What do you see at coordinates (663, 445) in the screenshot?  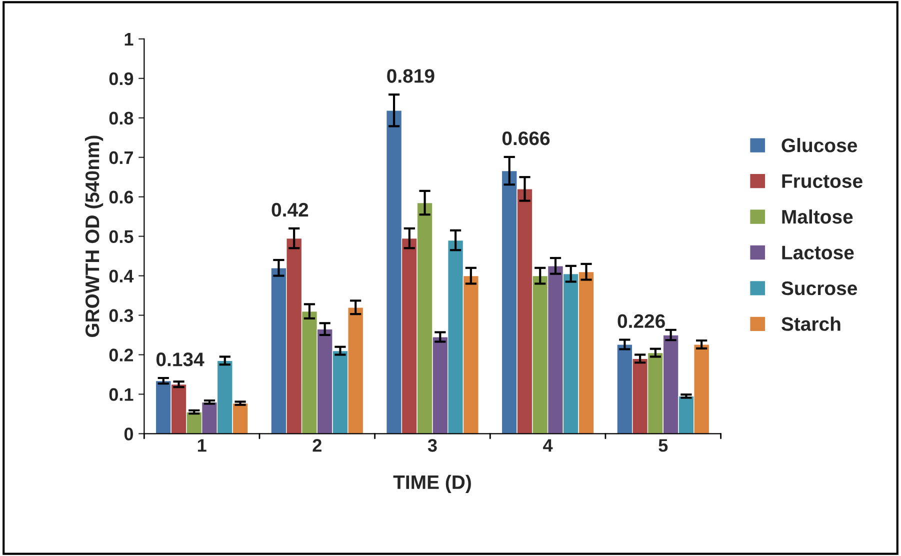 I see `x-tick-label: 5` at bounding box center [663, 445].